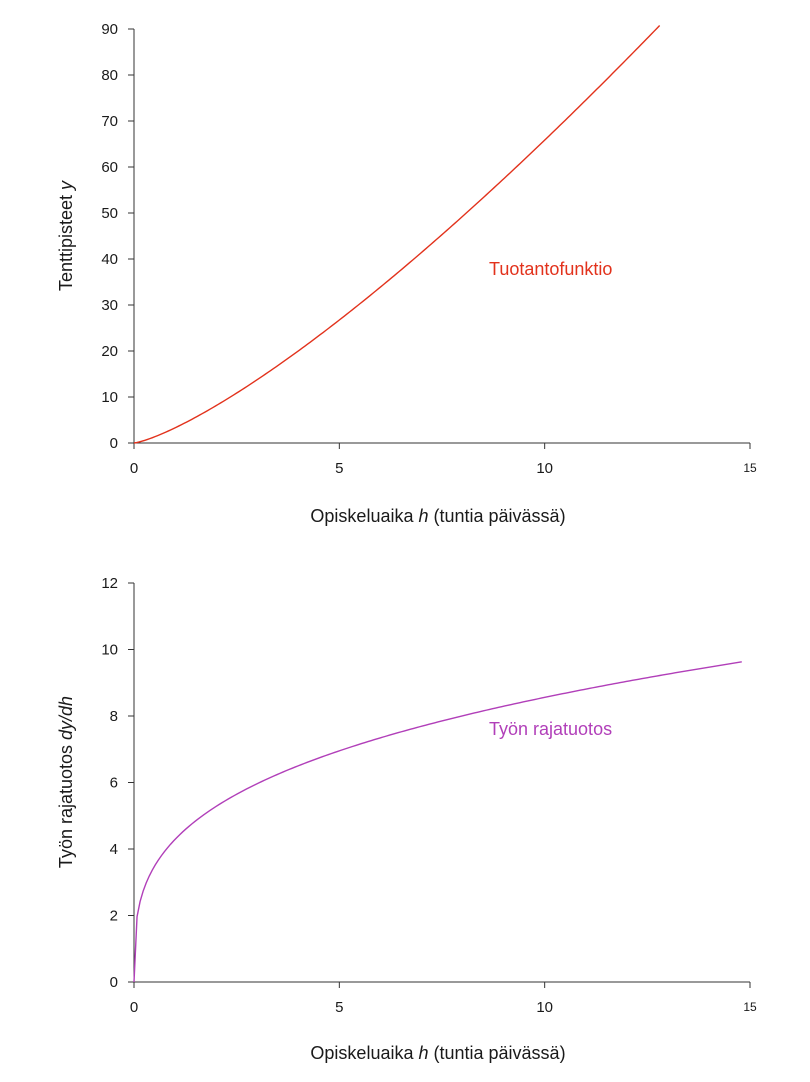 Image resolution: width=810 pixels, height=1082 pixels. What do you see at coordinates (109, 259) in the screenshot?
I see `y-tick-label: 40` at bounding box center [109, 259].